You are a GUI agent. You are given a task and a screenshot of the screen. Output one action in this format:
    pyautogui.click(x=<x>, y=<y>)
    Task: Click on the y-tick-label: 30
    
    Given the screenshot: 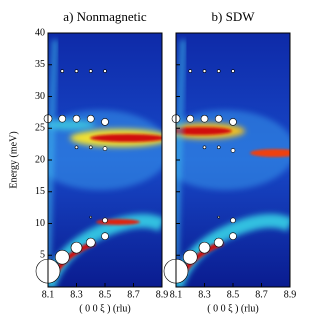 What is the action you would take?
    pyautogui.click(x=40, y=96)
    